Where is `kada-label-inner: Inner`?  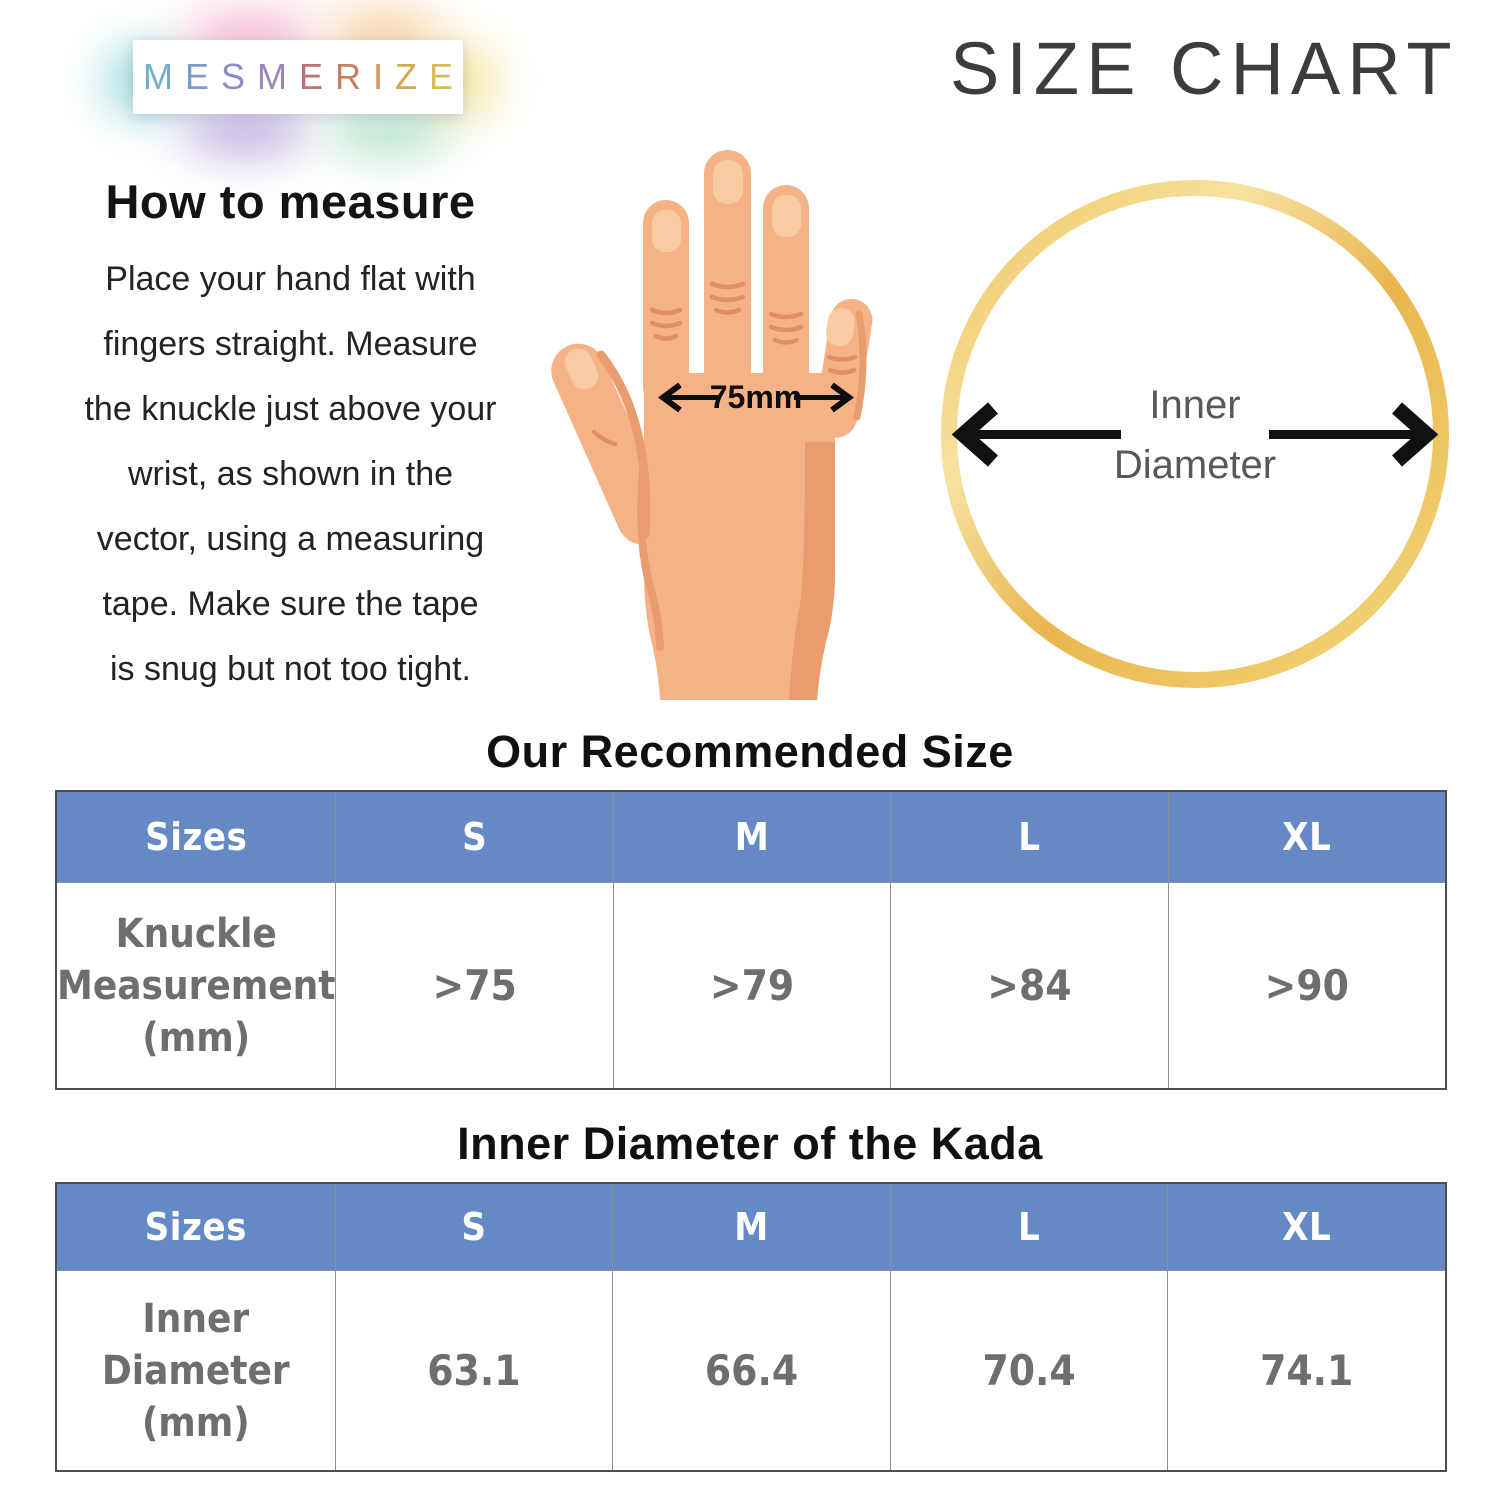
kada-label-inner: Inner is located at coordinates (1194, 405).